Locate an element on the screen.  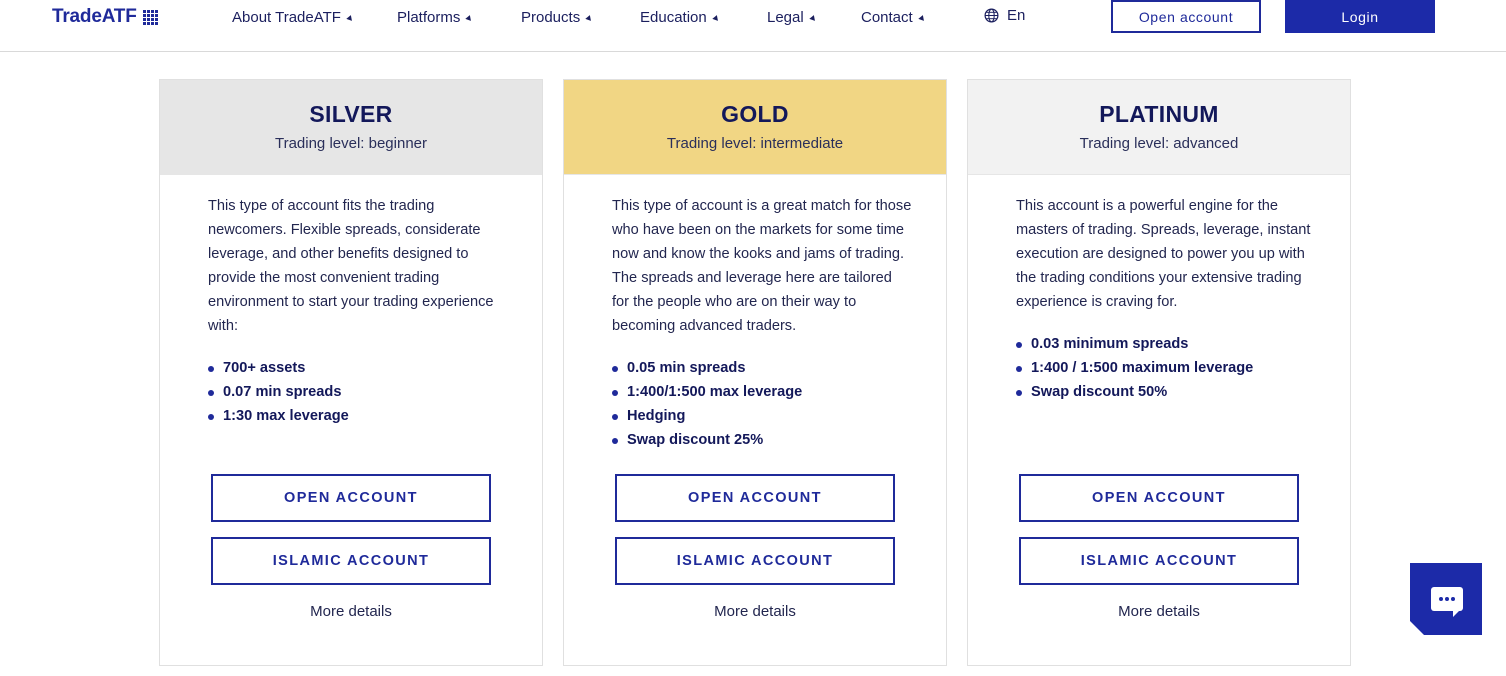
nav-item-education: Education is located at coordinates (680, 17).